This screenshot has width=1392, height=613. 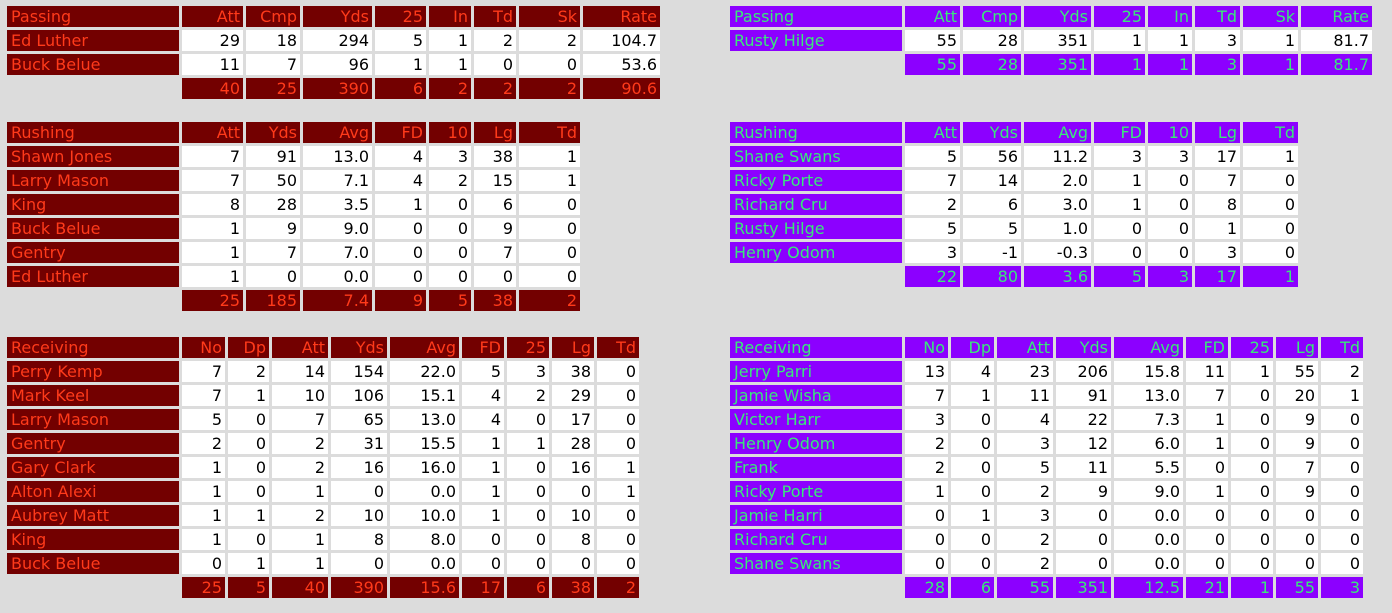 I want to click on total-cell: 80, so click(x=992, y=276).